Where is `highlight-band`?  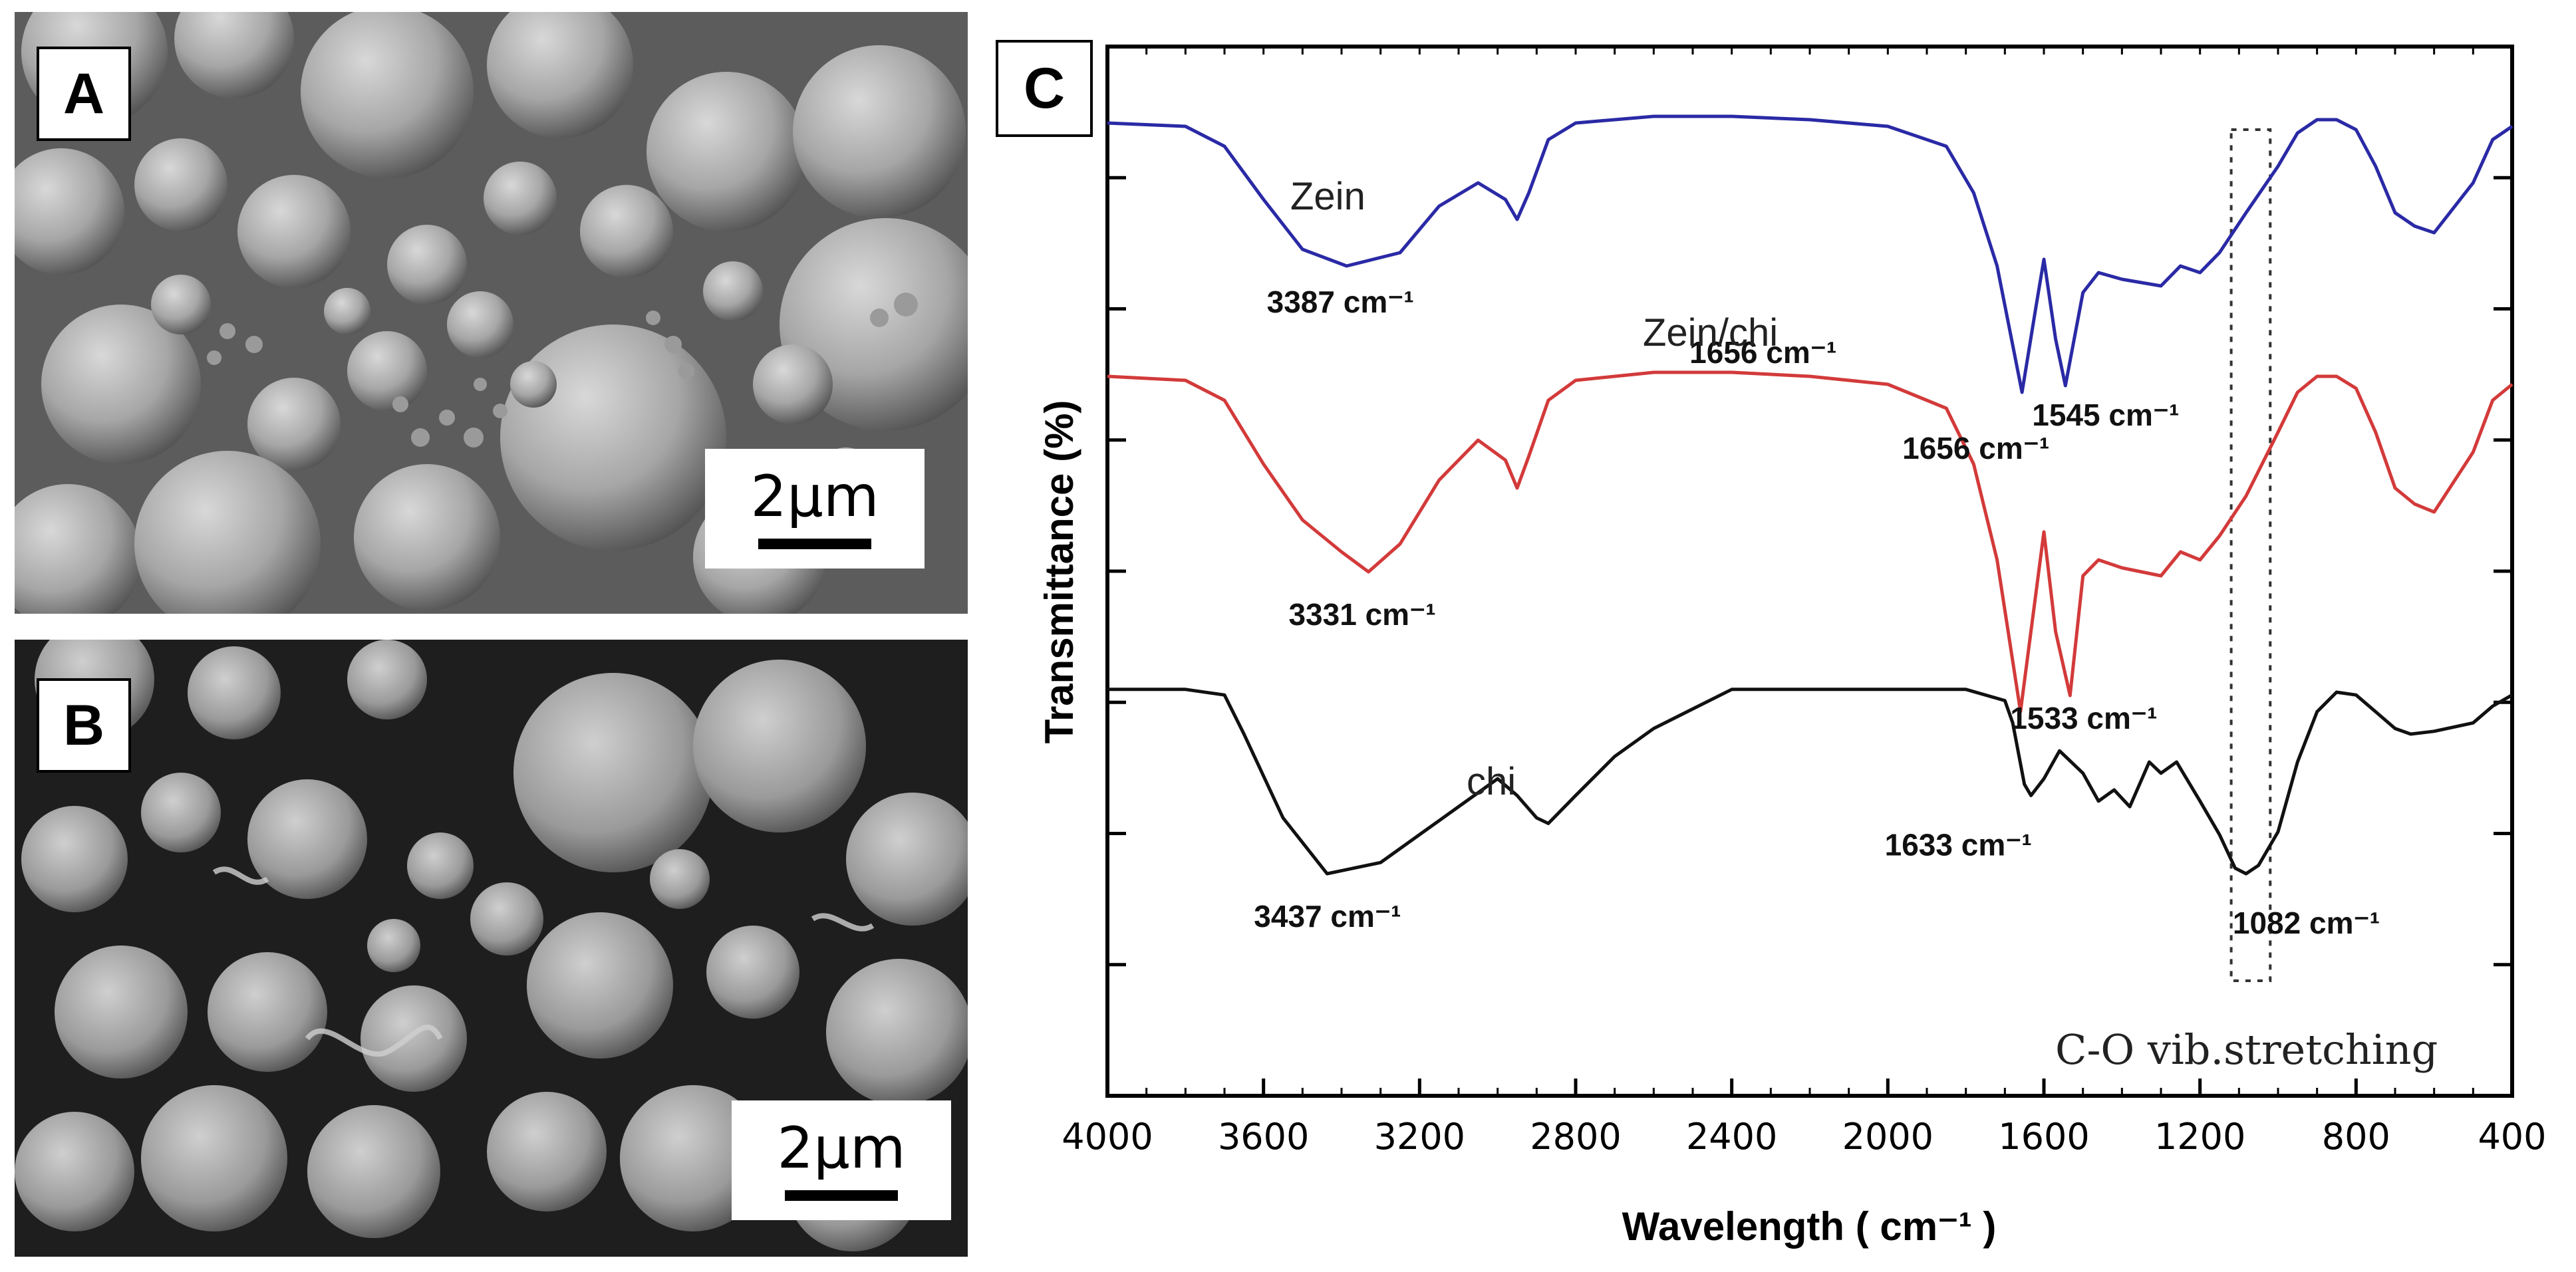
highlight-band is located at coordinates (2250, 555).